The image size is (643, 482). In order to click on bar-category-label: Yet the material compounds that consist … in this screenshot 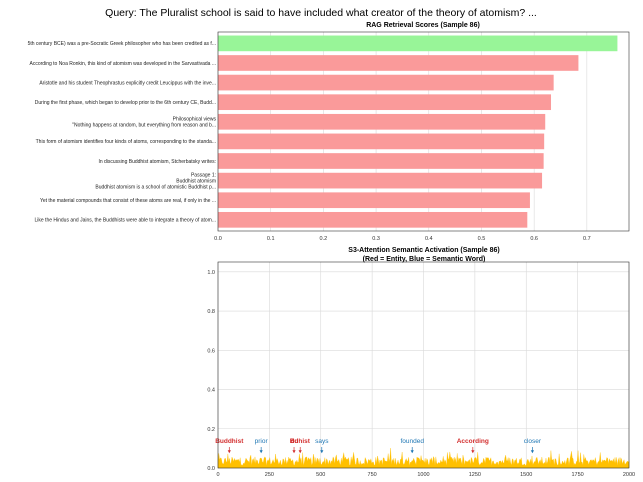, I will do `click(128, 201)`.